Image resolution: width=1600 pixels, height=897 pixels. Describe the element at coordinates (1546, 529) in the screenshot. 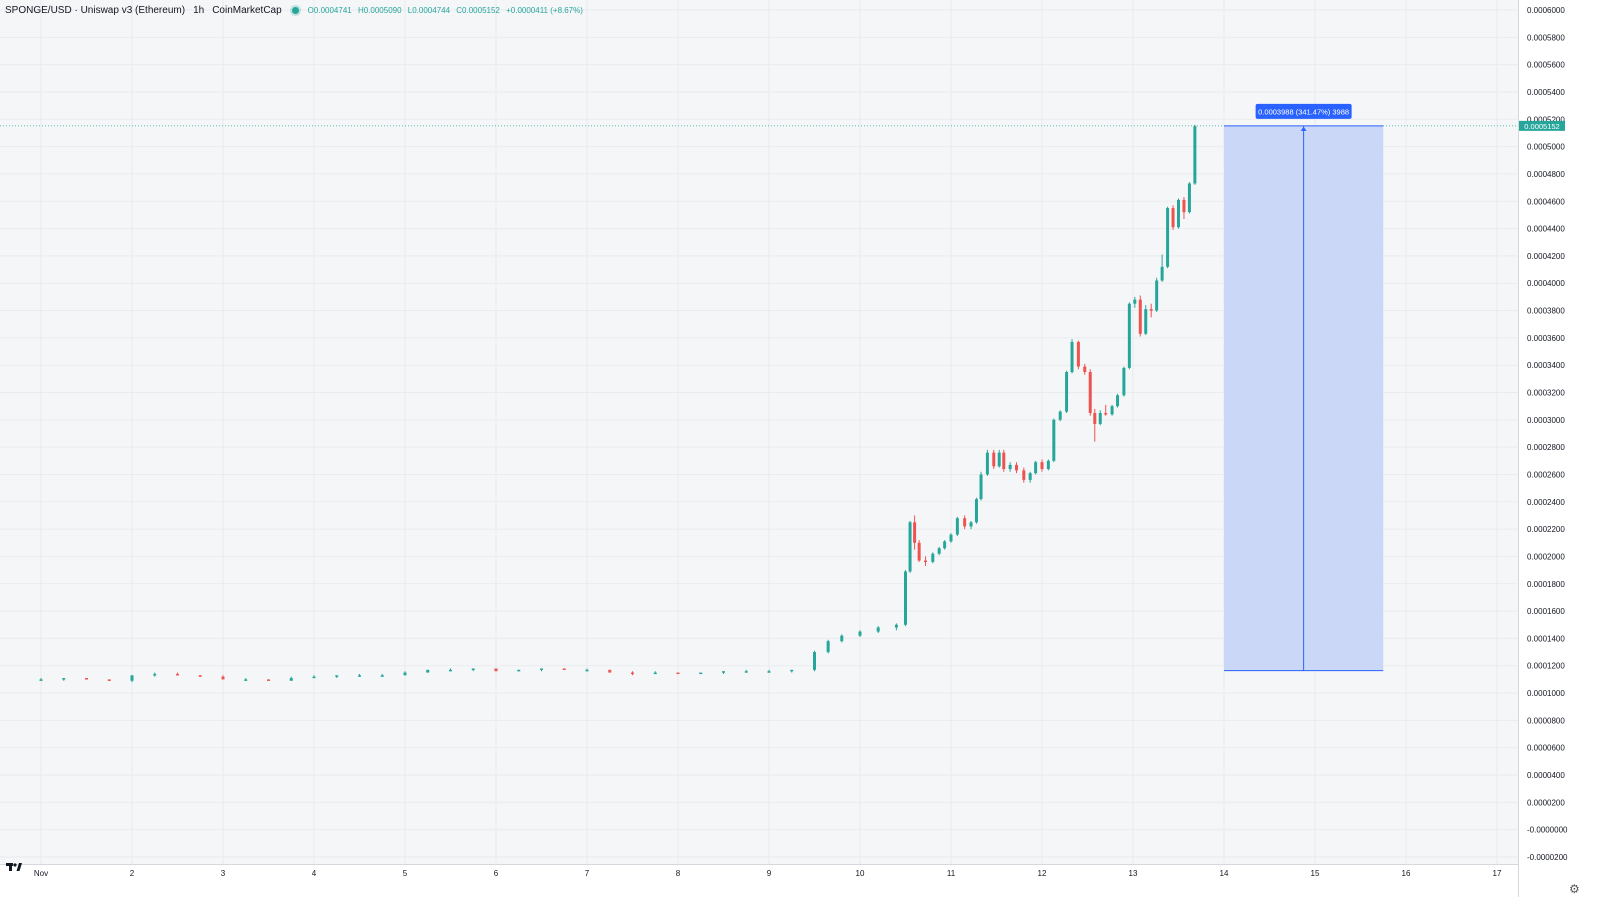

I see `price-tick-label: 0.0002200` at that location.